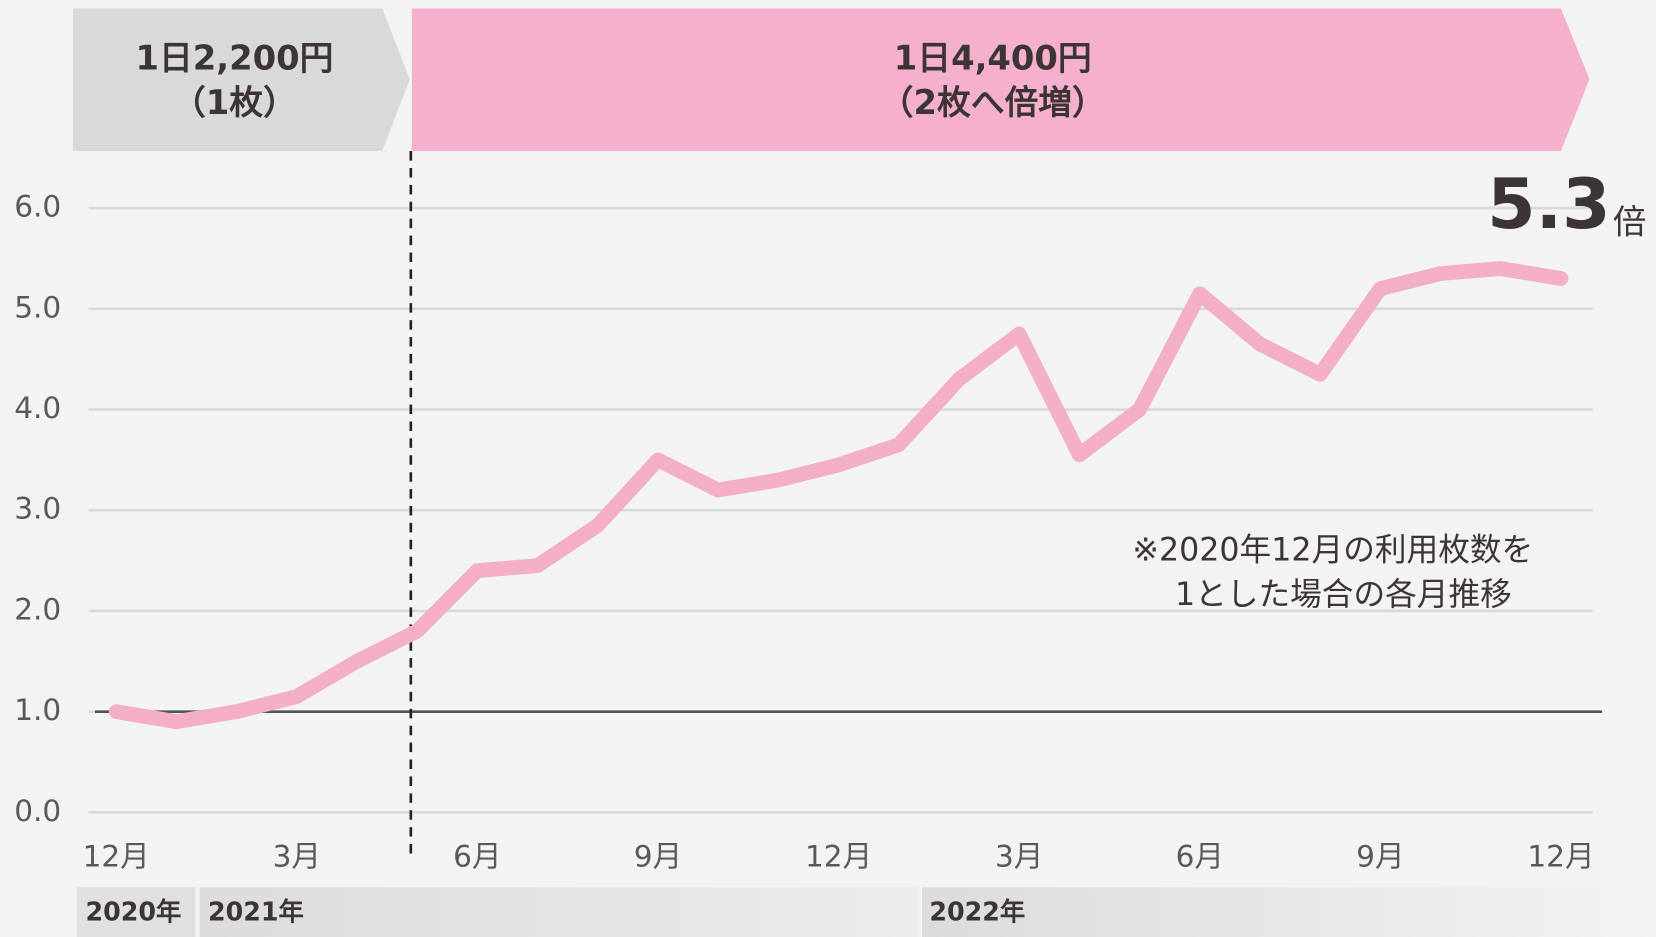 The image size is (1656, 937). Describe the element at coordinates (256, 912) in the screenshot. I see `year-label: 2021年` at that location.